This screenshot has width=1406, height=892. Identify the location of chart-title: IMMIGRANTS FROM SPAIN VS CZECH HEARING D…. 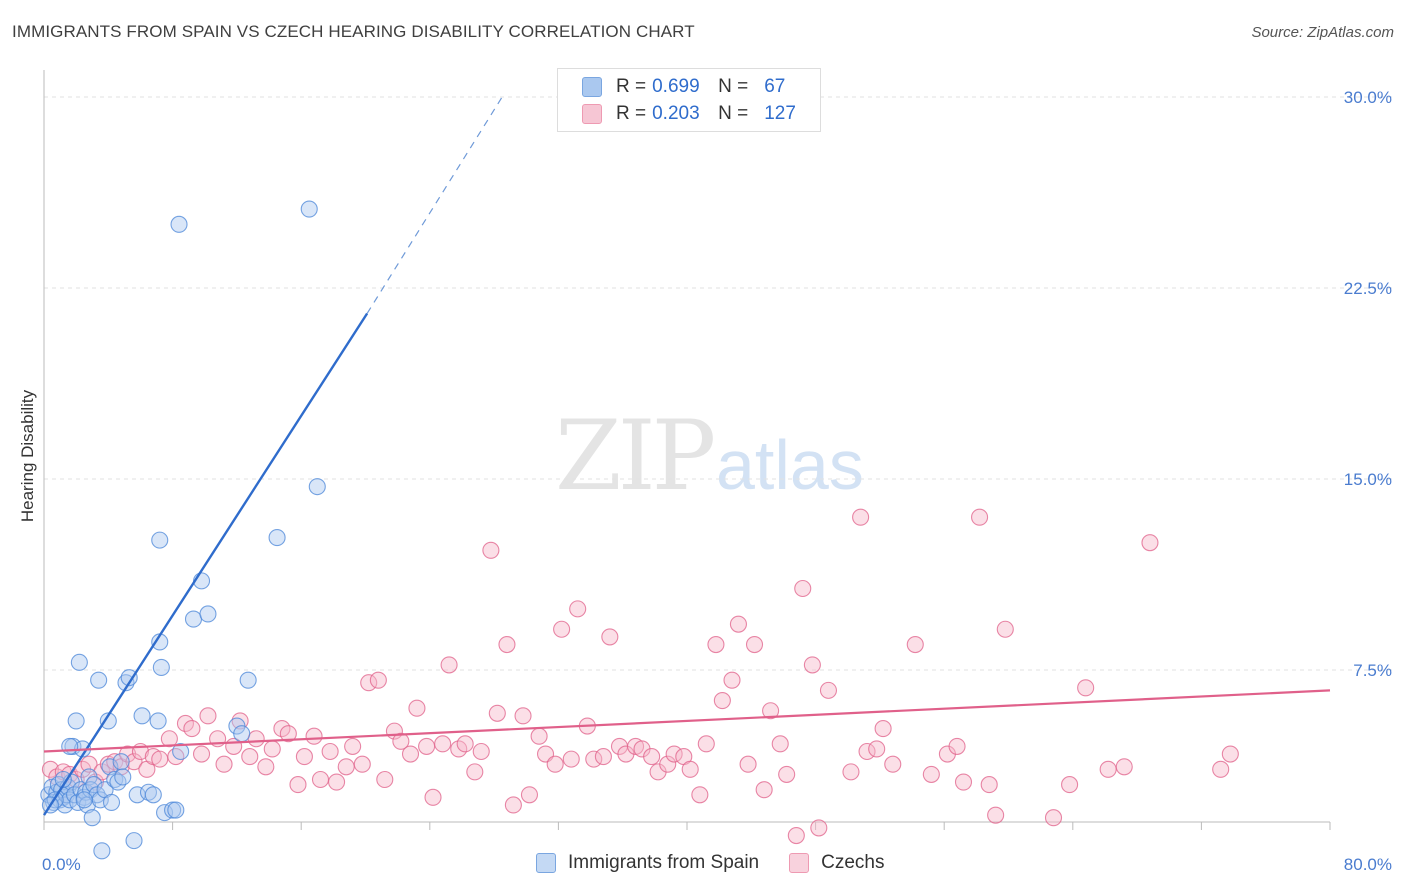
(353, 31).